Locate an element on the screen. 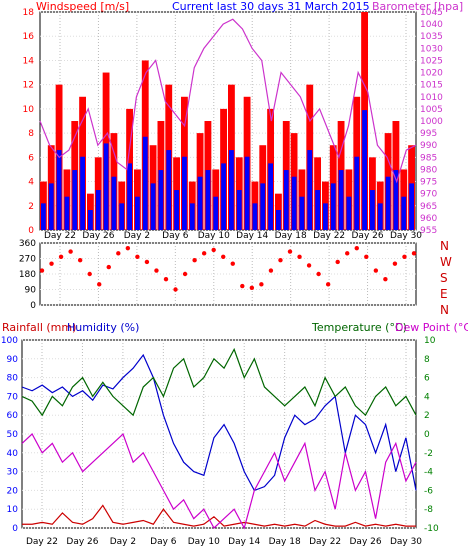 Image resolution: width=468 pixels, height=555 pixels. baro-tick-label: 970 is located at coordinates (428, 195).